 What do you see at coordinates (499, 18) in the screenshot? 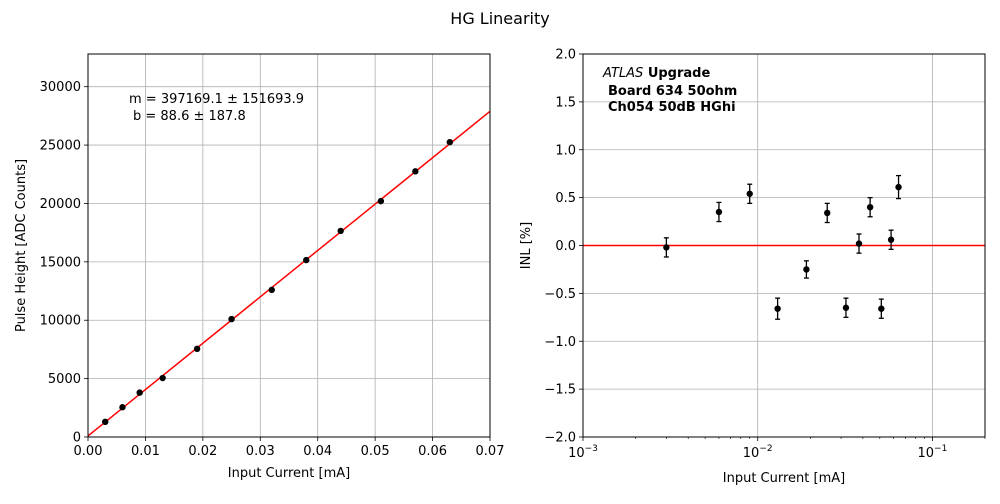
I see `figure-title: HG Linearity` at bounding box center [499, 18].